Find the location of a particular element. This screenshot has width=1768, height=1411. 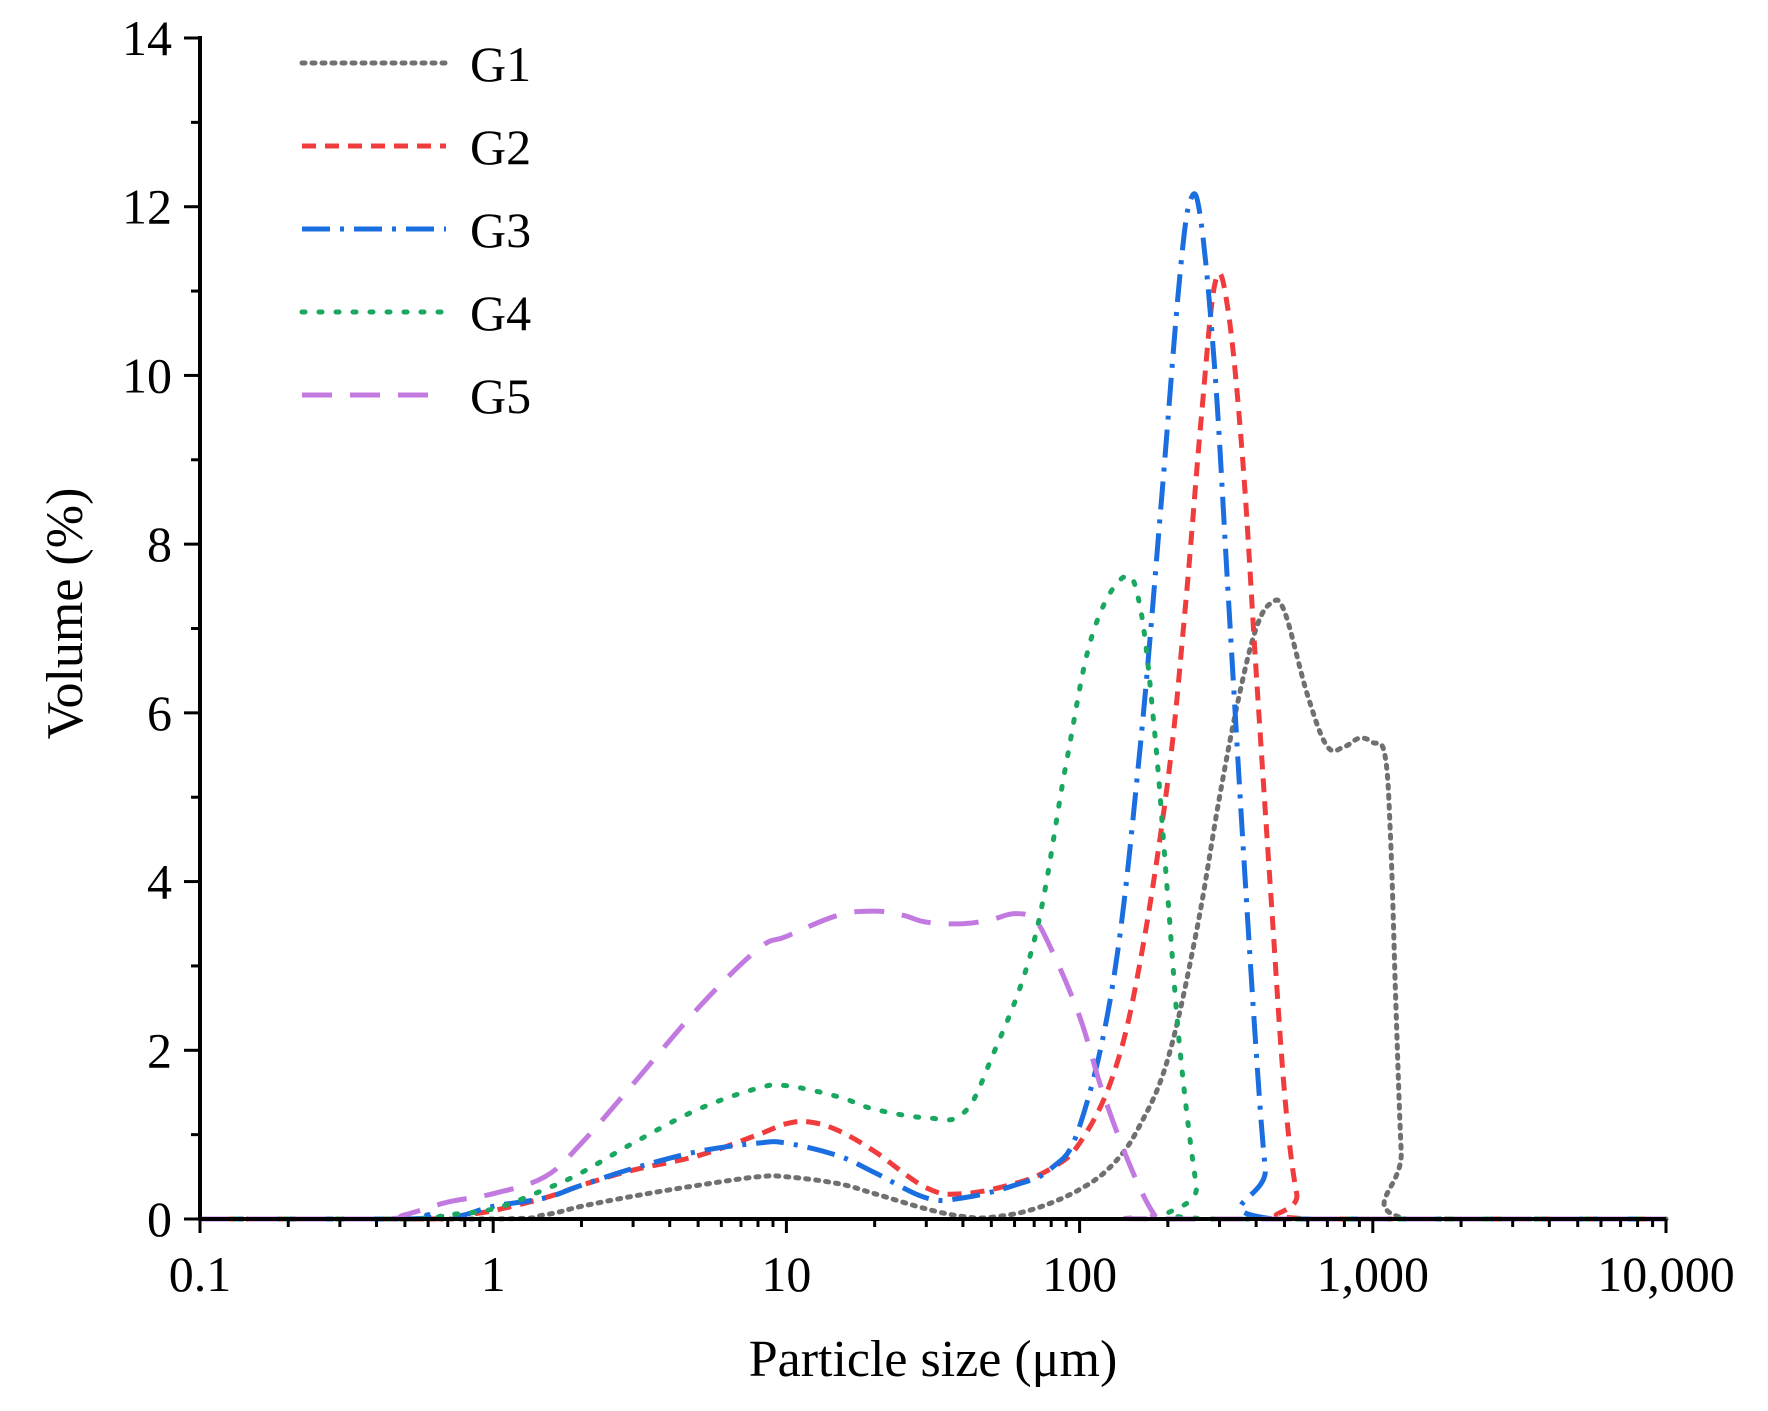

legend: G1 G2 G3 G4 G5 is located at coordinates (415, 230).